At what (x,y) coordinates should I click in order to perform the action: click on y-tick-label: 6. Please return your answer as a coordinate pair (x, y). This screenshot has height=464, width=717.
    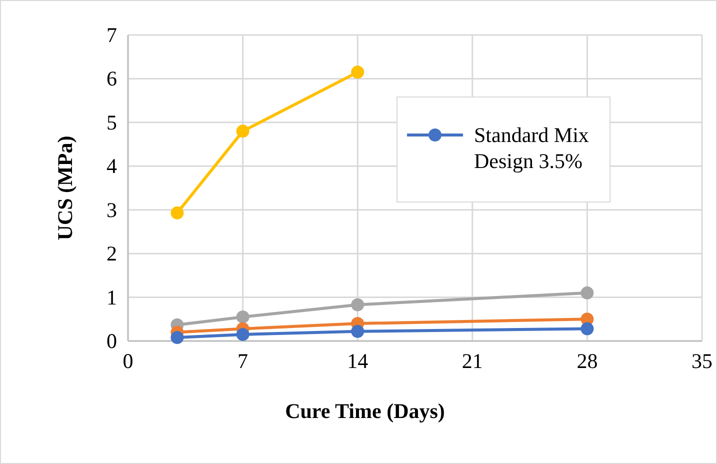
    Looking at the image, I should click on (111, 78).